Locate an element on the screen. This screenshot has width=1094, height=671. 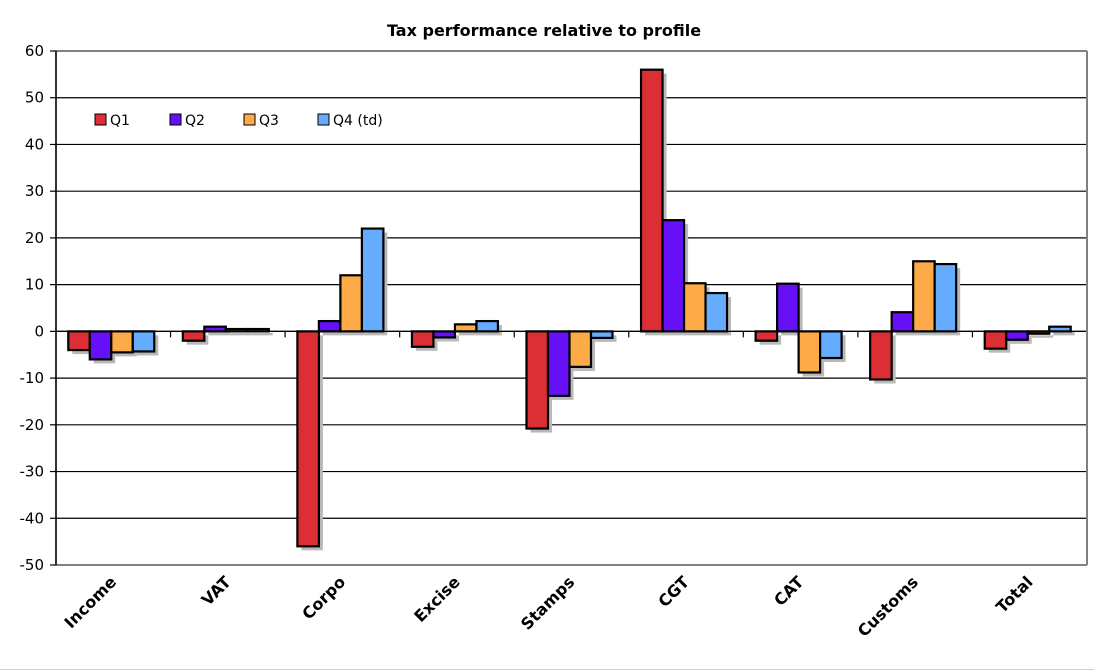
bar-stamps-q2 is located at coordinates (558, 363).